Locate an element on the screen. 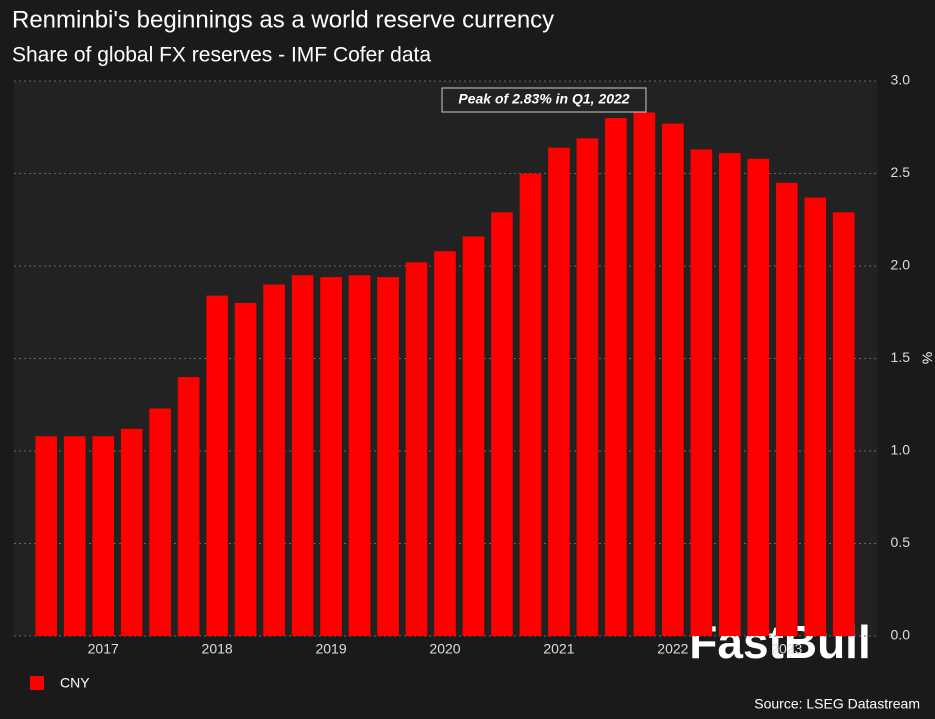  x-tick-label: 2022 is located at coordinates (672, 649).